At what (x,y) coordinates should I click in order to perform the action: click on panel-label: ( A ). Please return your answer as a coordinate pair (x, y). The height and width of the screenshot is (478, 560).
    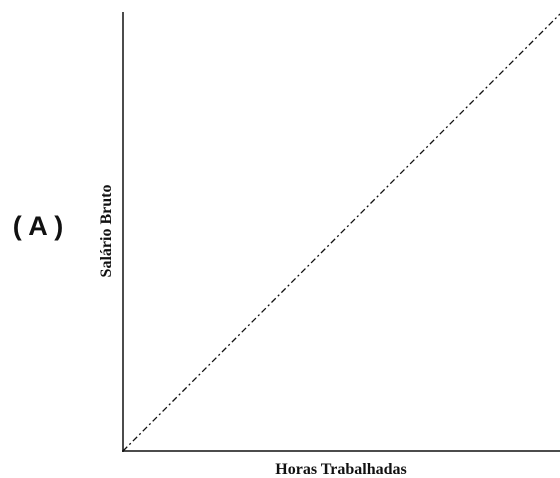
    Looking at the image, I should click on (38, 226).